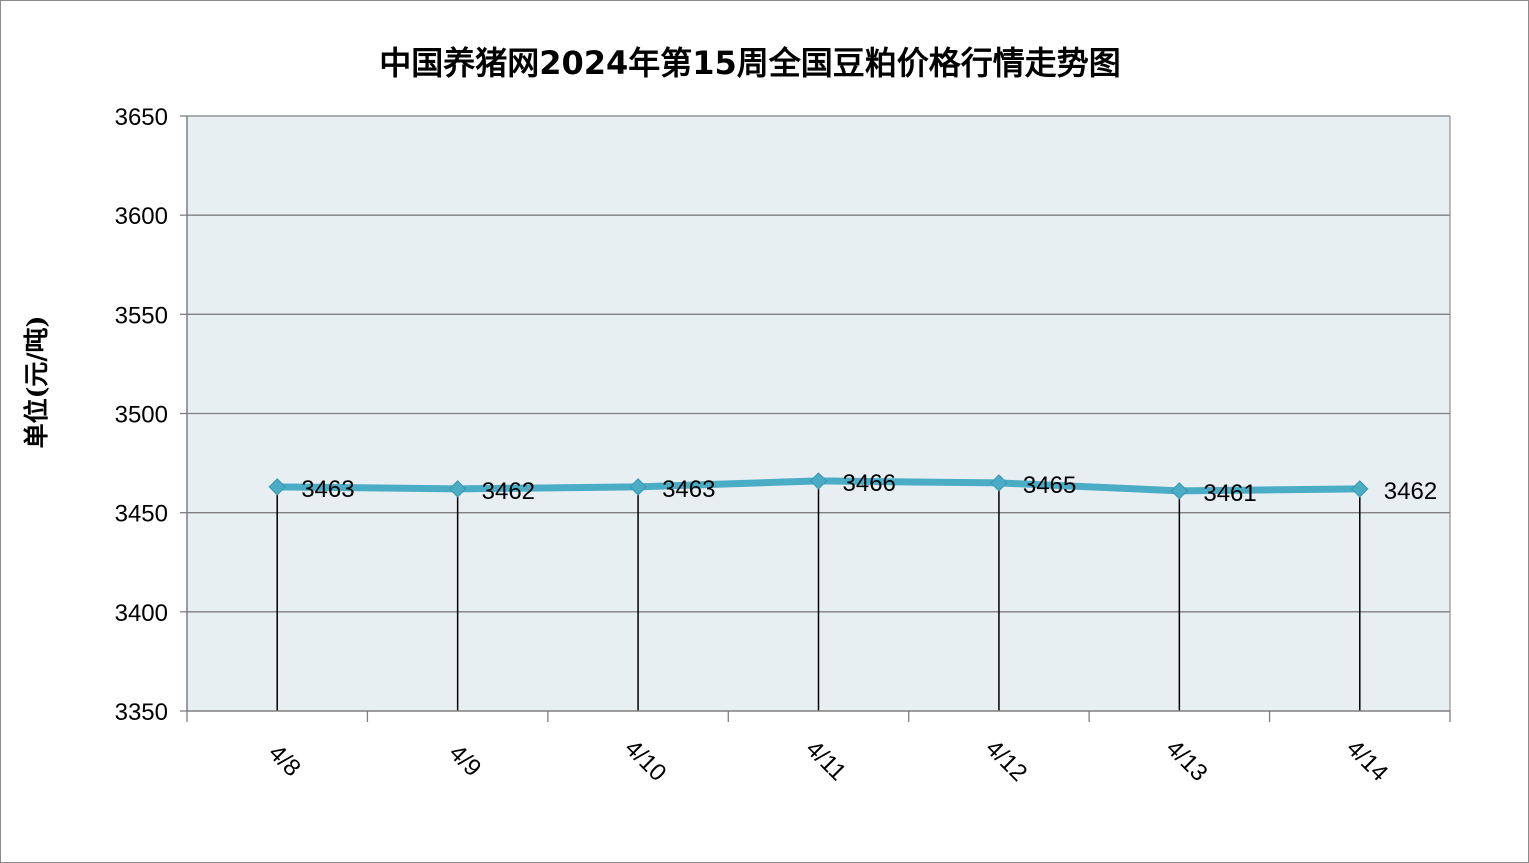 This screenshot has height=863, width=1529. I want to click on y-tick-label-3350: 3350, so click(141, 712).